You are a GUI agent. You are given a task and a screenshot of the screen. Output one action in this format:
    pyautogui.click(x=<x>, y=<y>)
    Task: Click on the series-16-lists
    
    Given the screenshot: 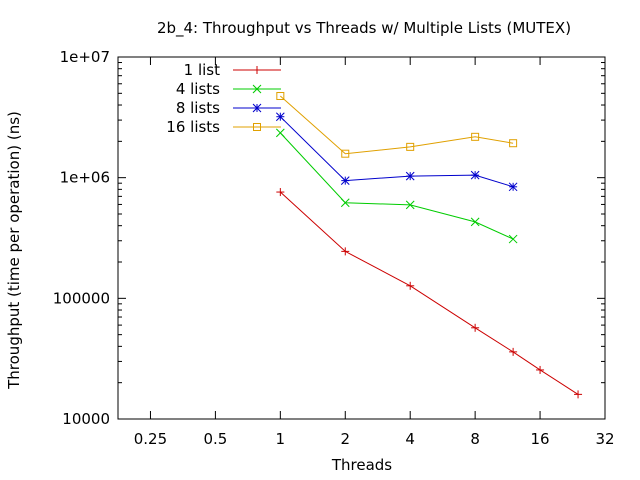 What is the action you would take?
    pyautogui.click(x=397, y=125)
    